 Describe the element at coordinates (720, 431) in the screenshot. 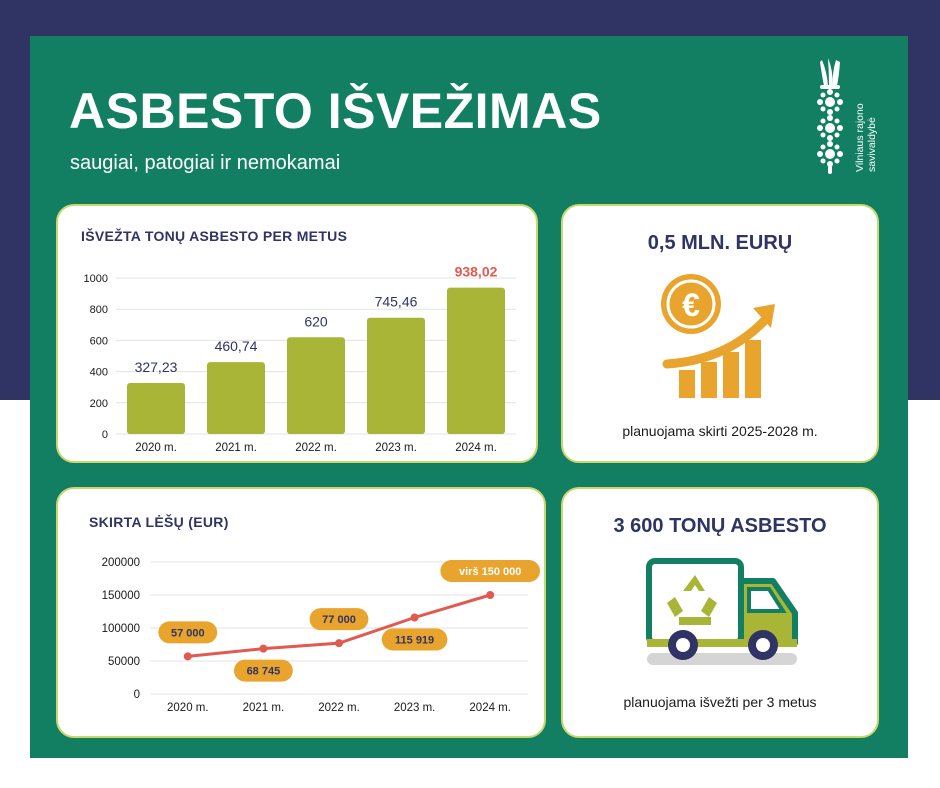

I see `funding-caption: planuojama skirti 2025-2028 m.` at that location.